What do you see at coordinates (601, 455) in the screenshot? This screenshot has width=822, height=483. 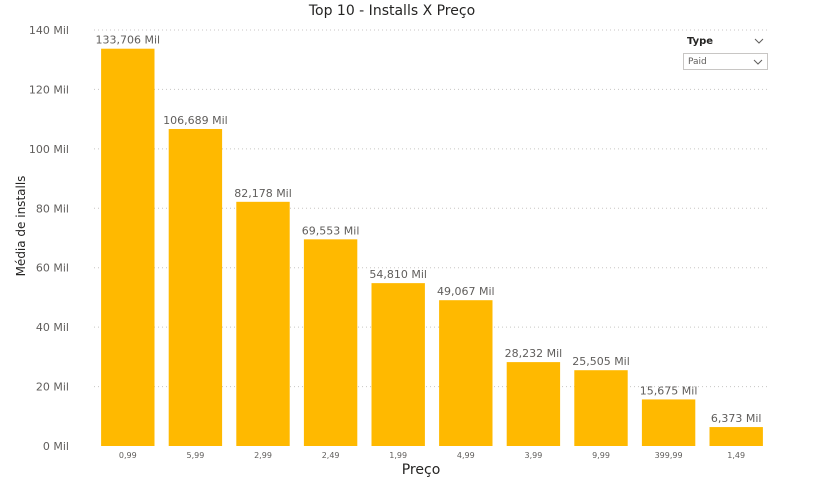 I see `x-tick-label: 9,99` at bounding box center [601, 455].